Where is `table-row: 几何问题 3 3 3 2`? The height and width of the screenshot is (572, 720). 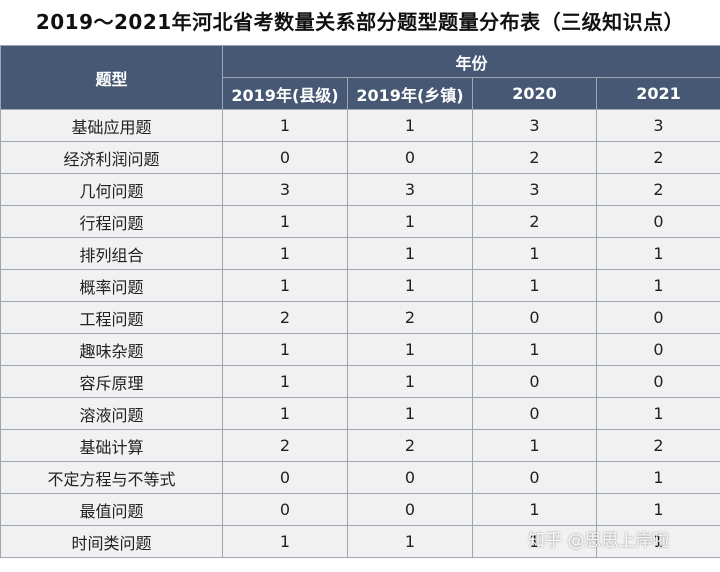
table-row: 几何问题 3 3 3 2 is located at coordinates (360, 189).